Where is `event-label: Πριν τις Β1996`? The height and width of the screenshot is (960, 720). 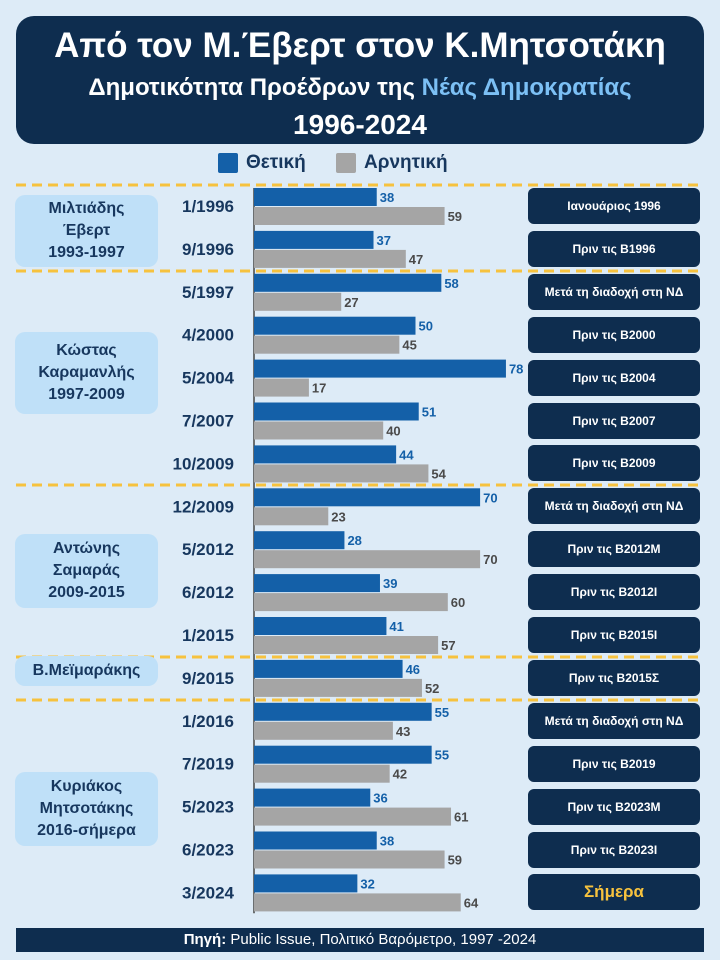
event-label: Πριν τις Β1996 is located at coordinates (614, 249).